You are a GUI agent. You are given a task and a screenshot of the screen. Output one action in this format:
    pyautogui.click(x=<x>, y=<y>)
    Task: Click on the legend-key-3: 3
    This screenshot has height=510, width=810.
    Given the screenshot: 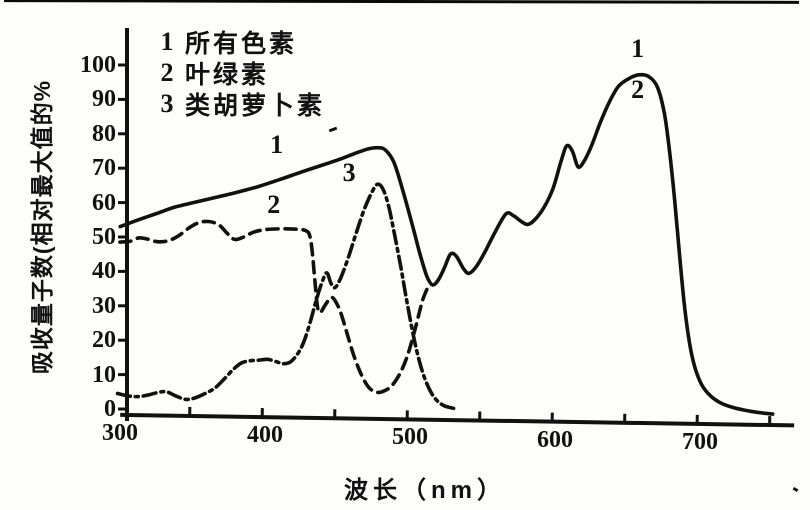 What is the action you would take?
    pyautogui.click(x=167, y=103)
    